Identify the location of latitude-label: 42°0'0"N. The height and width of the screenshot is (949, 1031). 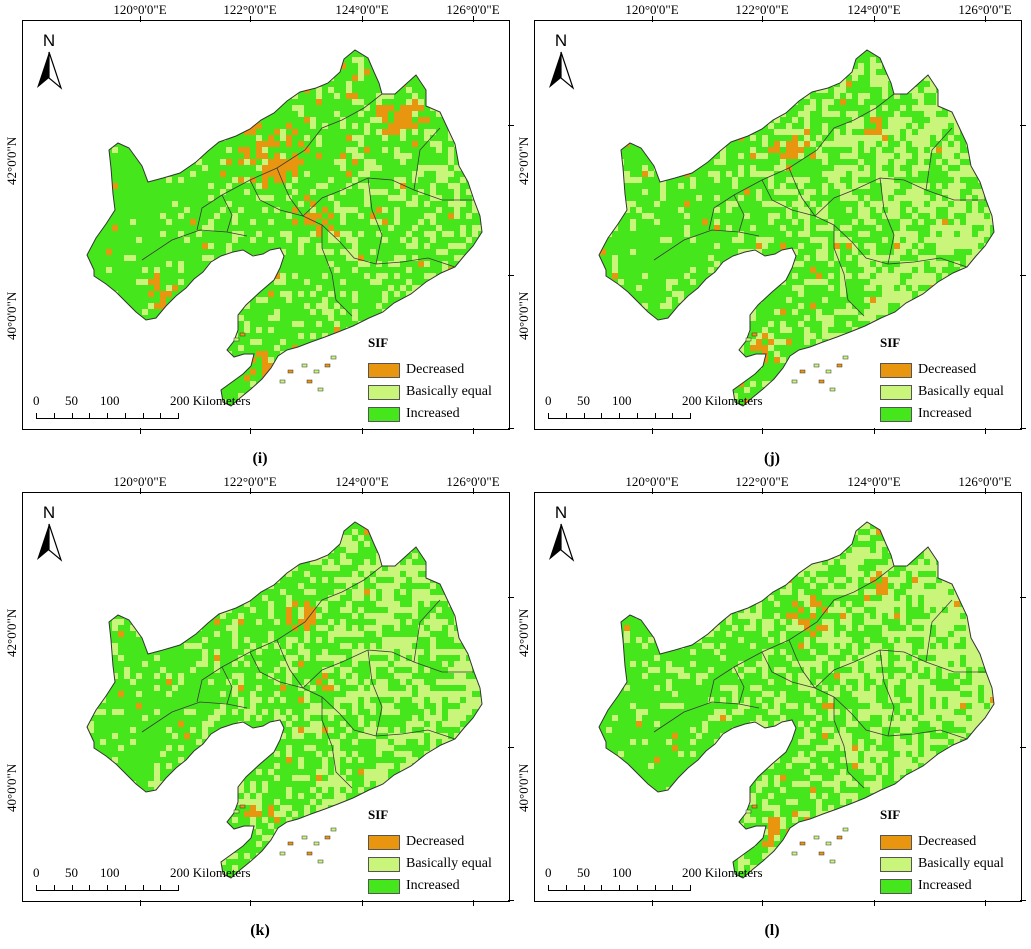
(523, 632).